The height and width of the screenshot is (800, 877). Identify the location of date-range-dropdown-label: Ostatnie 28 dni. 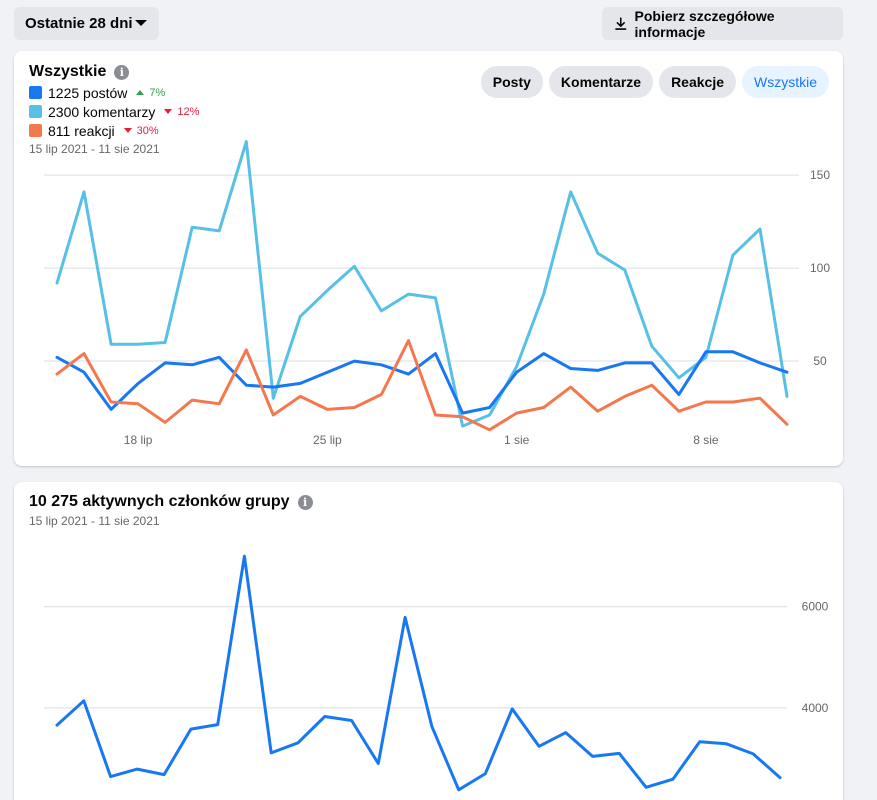
(79, 23).